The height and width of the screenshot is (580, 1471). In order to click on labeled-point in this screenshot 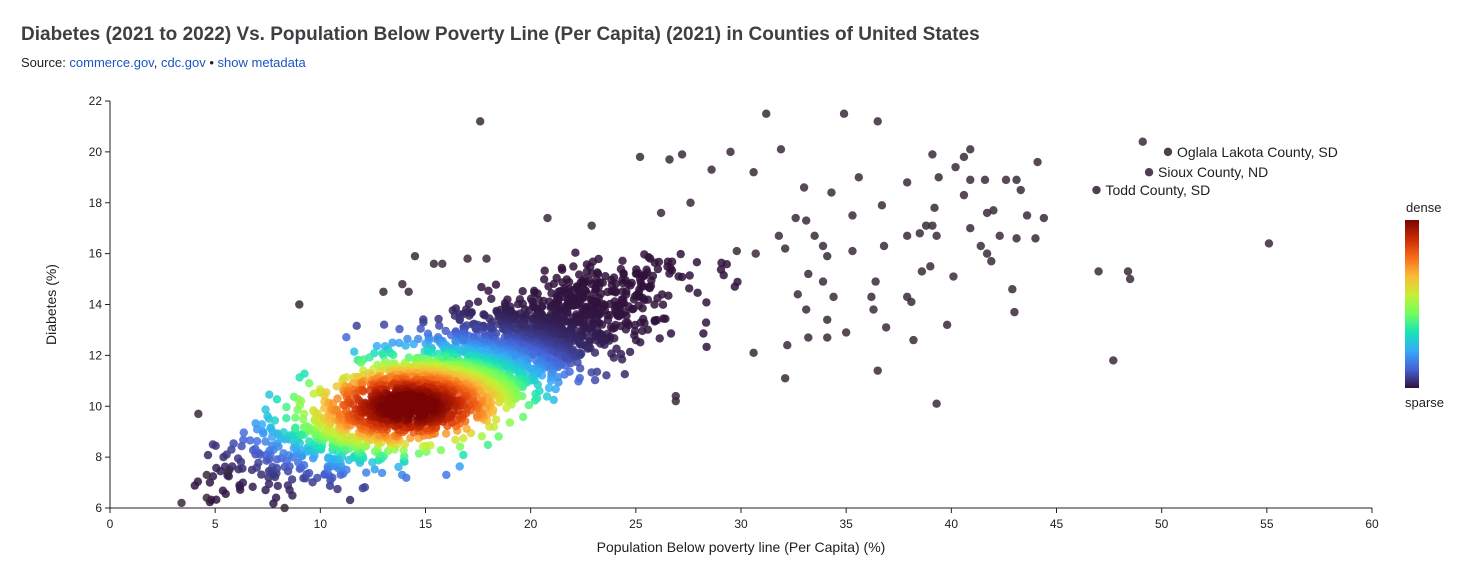, I will do `click(1168, 152)`.